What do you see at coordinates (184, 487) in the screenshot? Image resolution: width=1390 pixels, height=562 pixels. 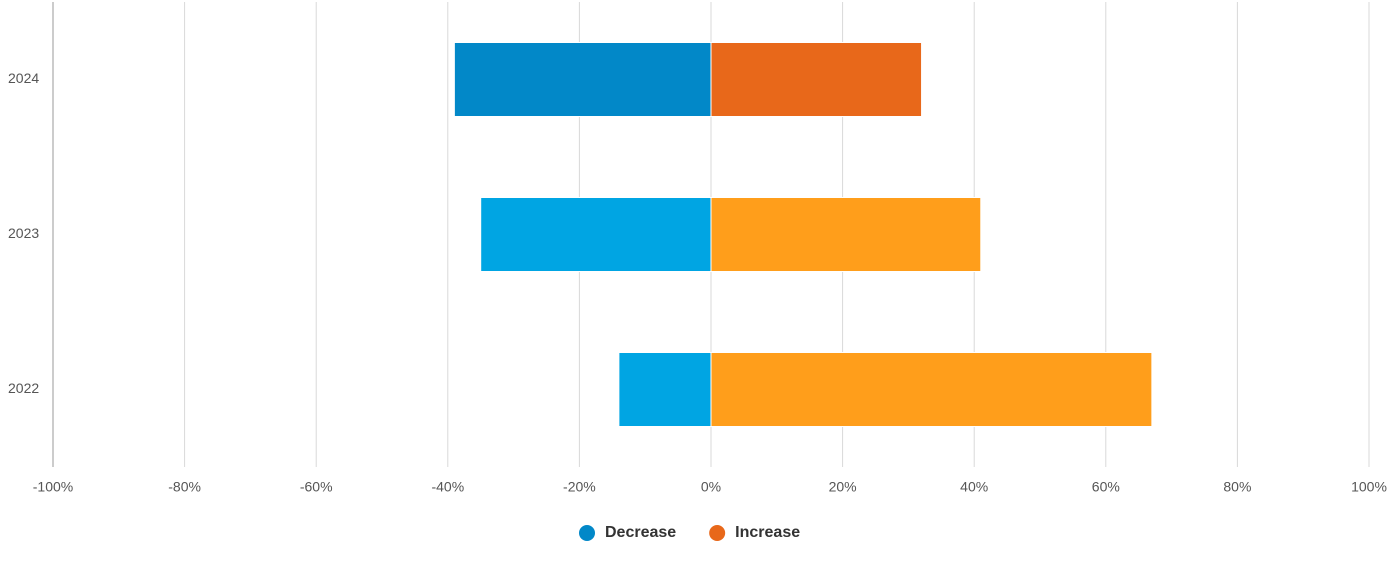 I see `x-tick-label: -80%` at bounding box center [184, 487].